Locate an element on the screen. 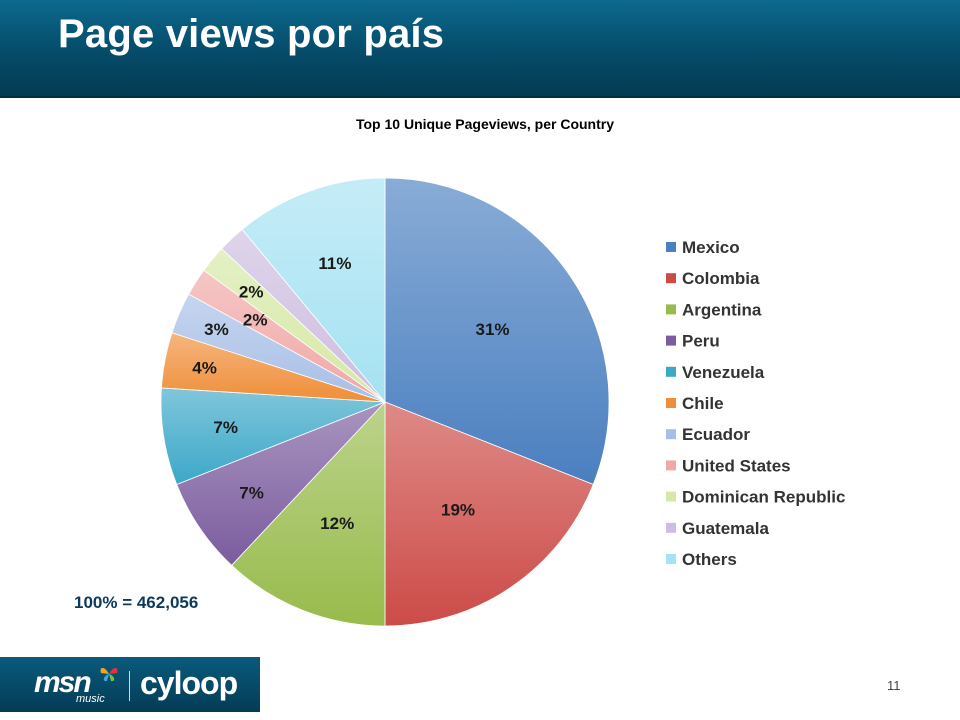  legend-swatch-venezuela is located at coordinates (671, 371).